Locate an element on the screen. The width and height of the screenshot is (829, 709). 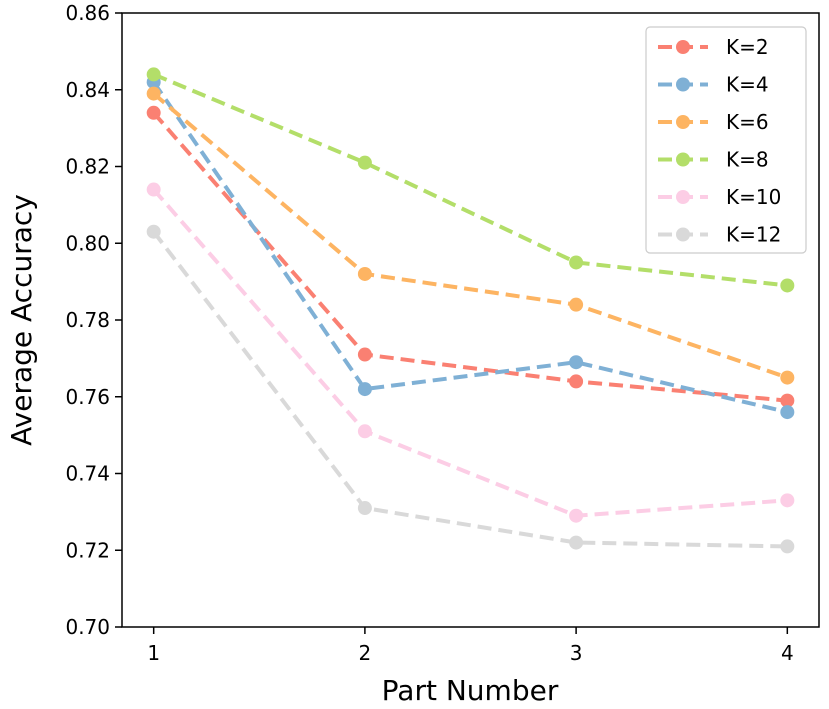
legend-frame is located at coordinates (726, 140).